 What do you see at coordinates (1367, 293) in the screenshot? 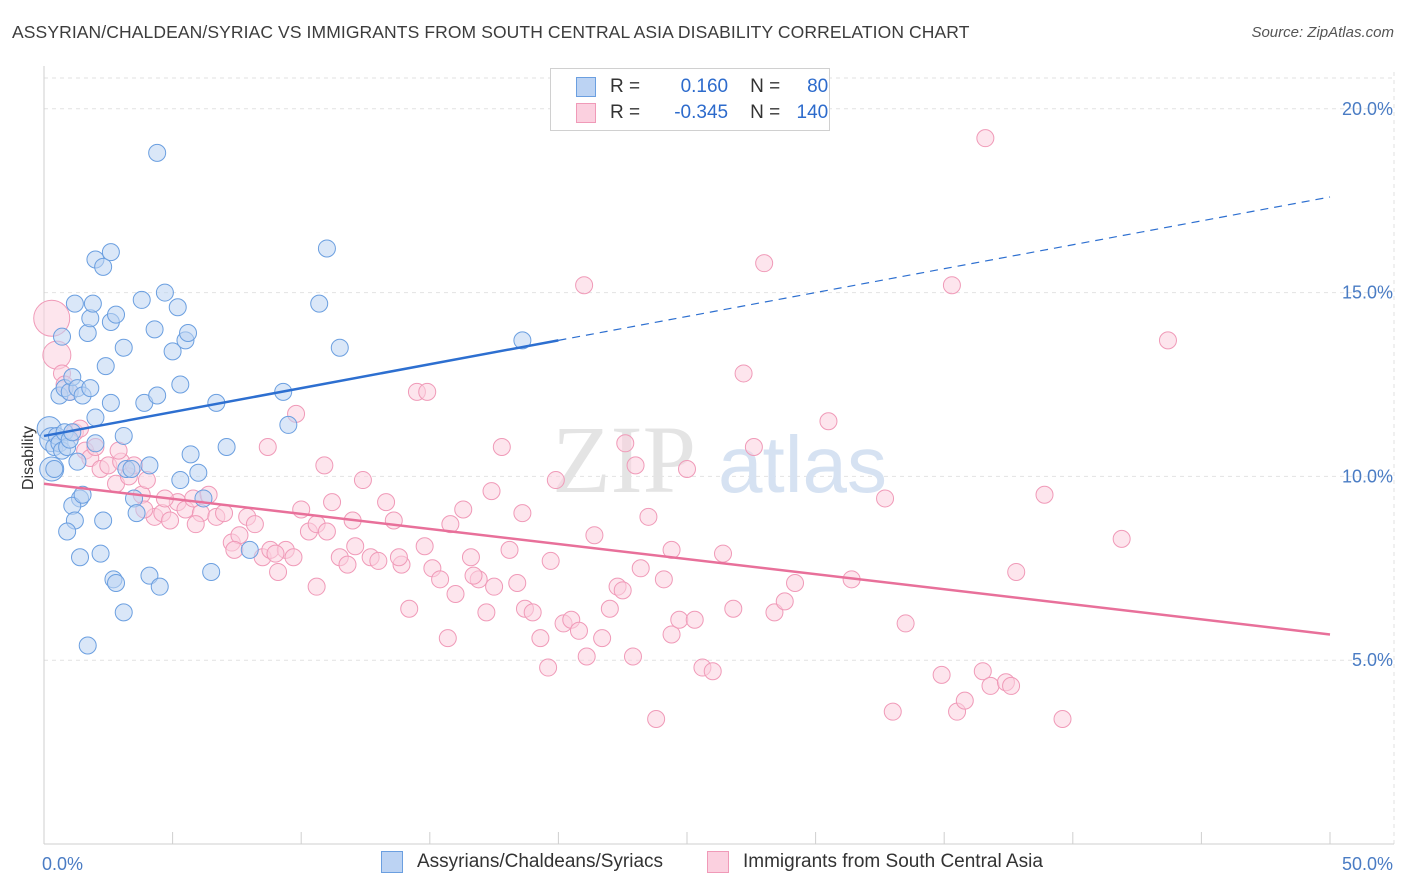
I see `y-tick-label-2: 15.0%` at bounding box center [1367, 293].